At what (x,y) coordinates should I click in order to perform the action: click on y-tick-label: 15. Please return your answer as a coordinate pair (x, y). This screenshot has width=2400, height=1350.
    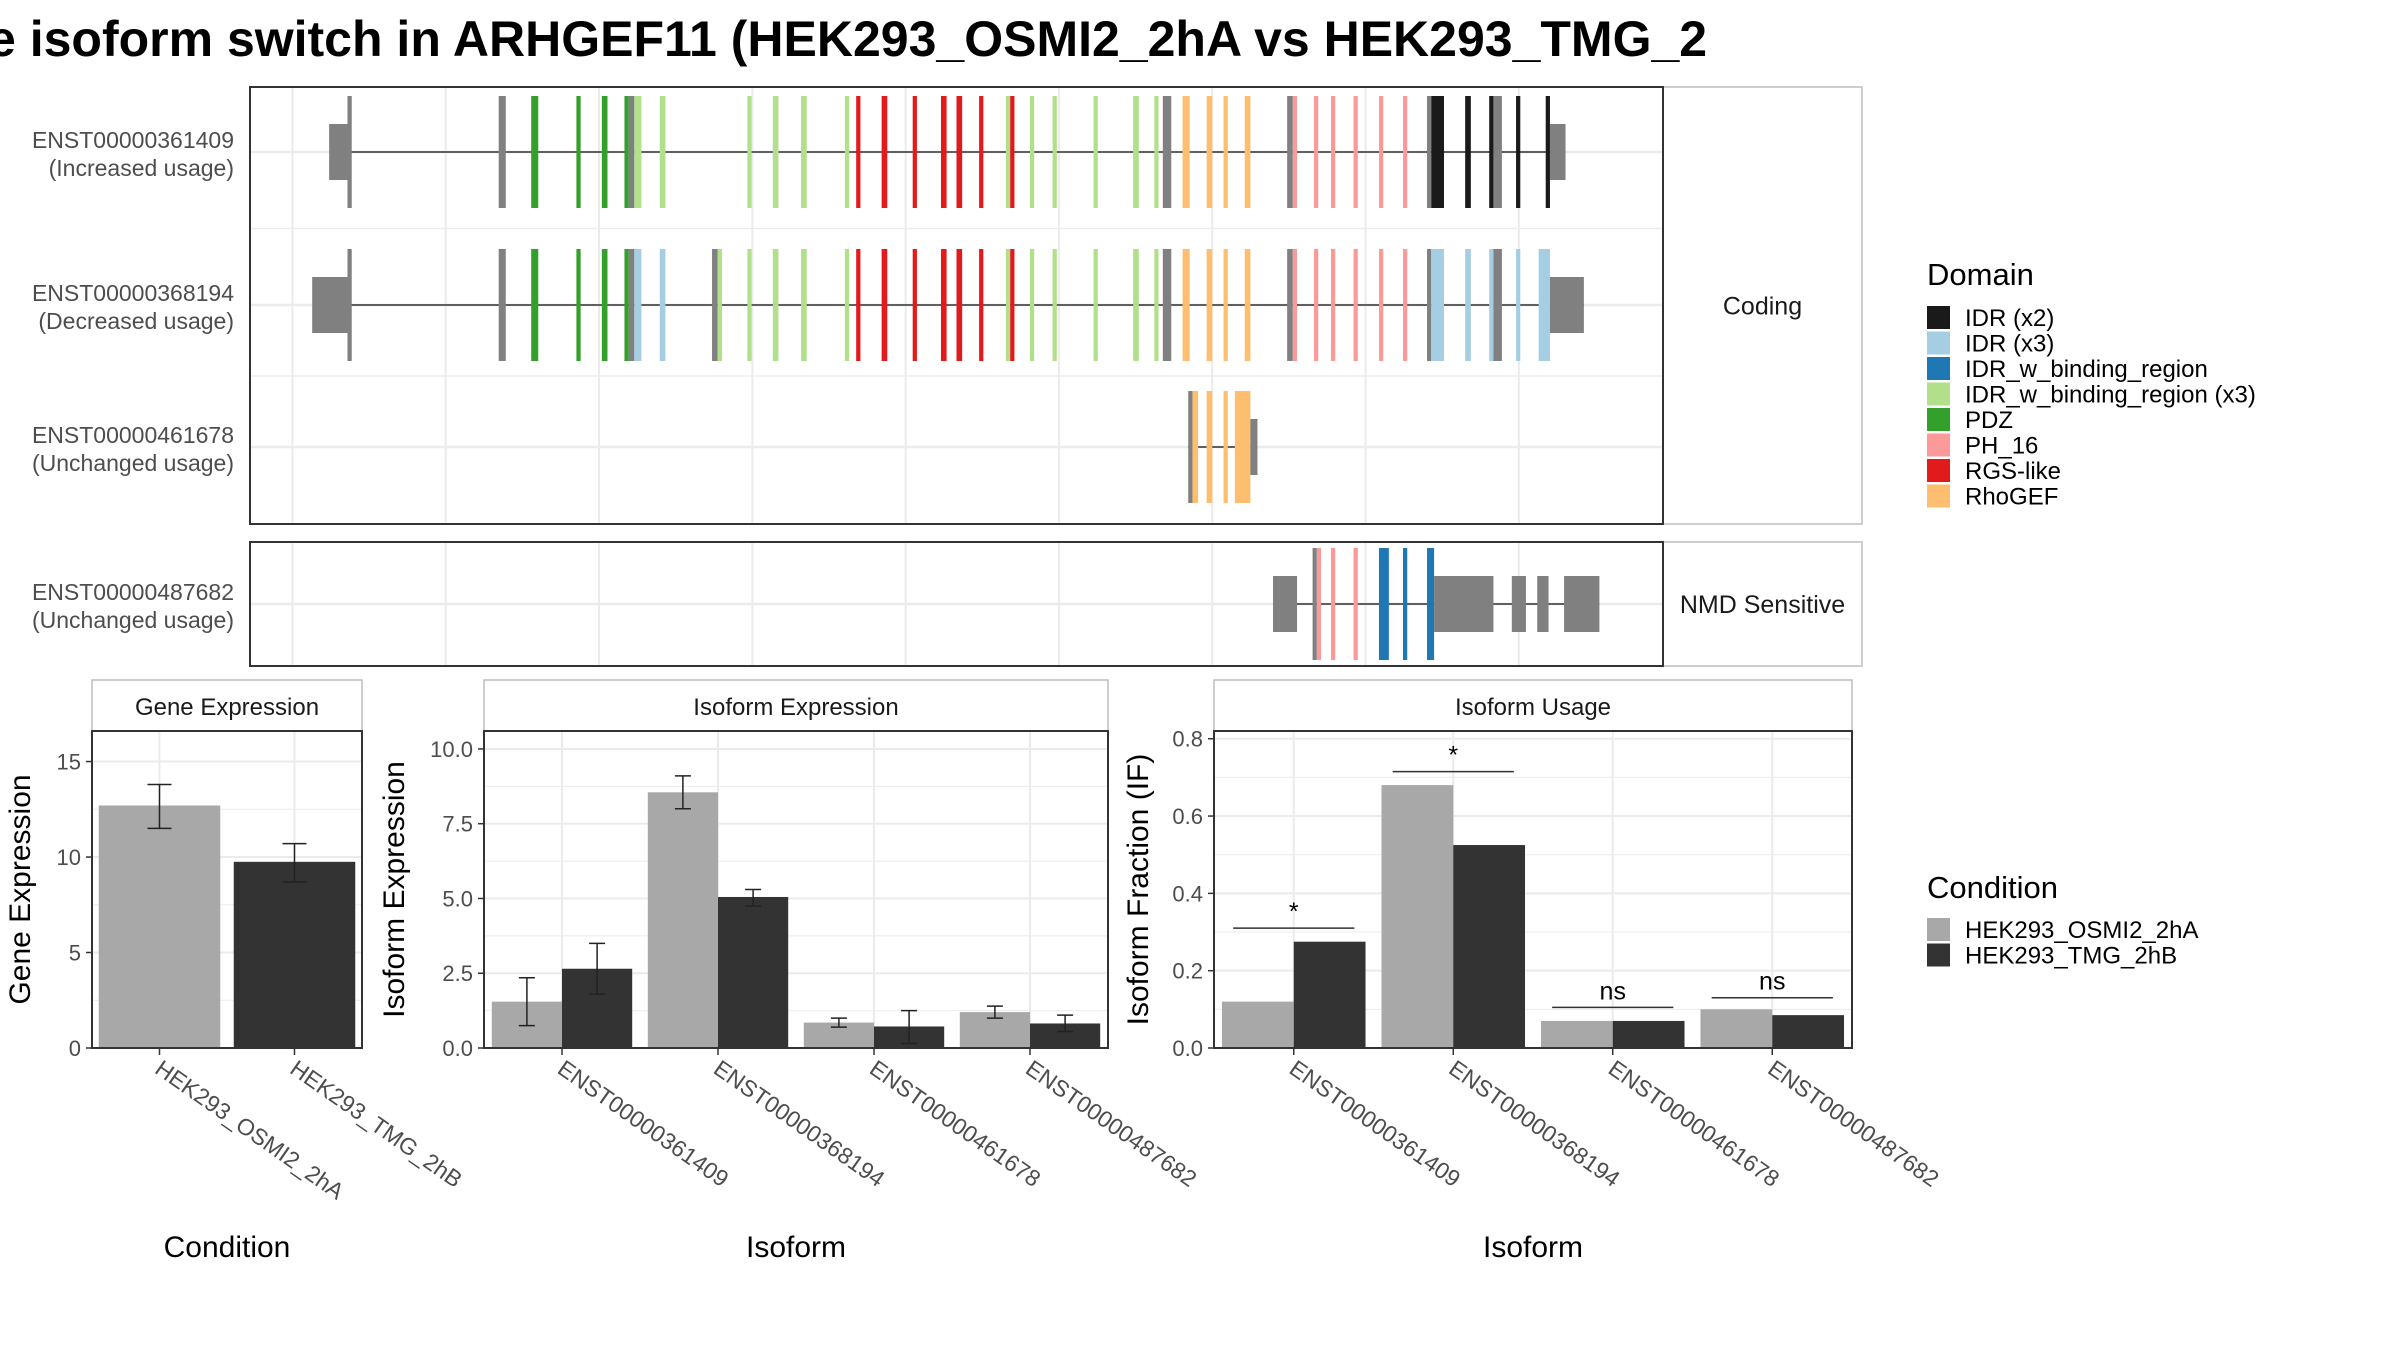
    Looking at the image, I should click on (69, 762).